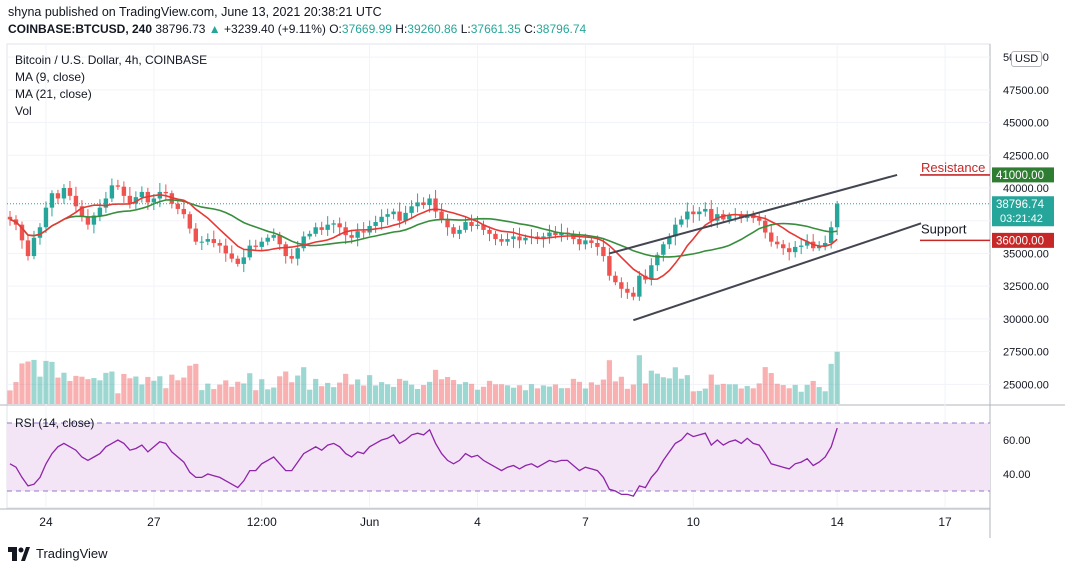  Describe the element at coordinates (1026, 254) in the screenshot. I see `y-tick-label: 35000.00` at that location.